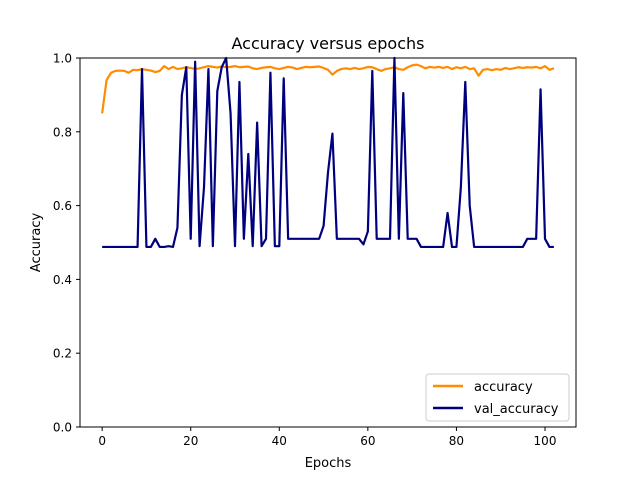 The width and height of the screenshot is (640, 484). Describe the element at coordinates (367, 441) in the screenshot. I see `x-tick-label: 60` at that location.